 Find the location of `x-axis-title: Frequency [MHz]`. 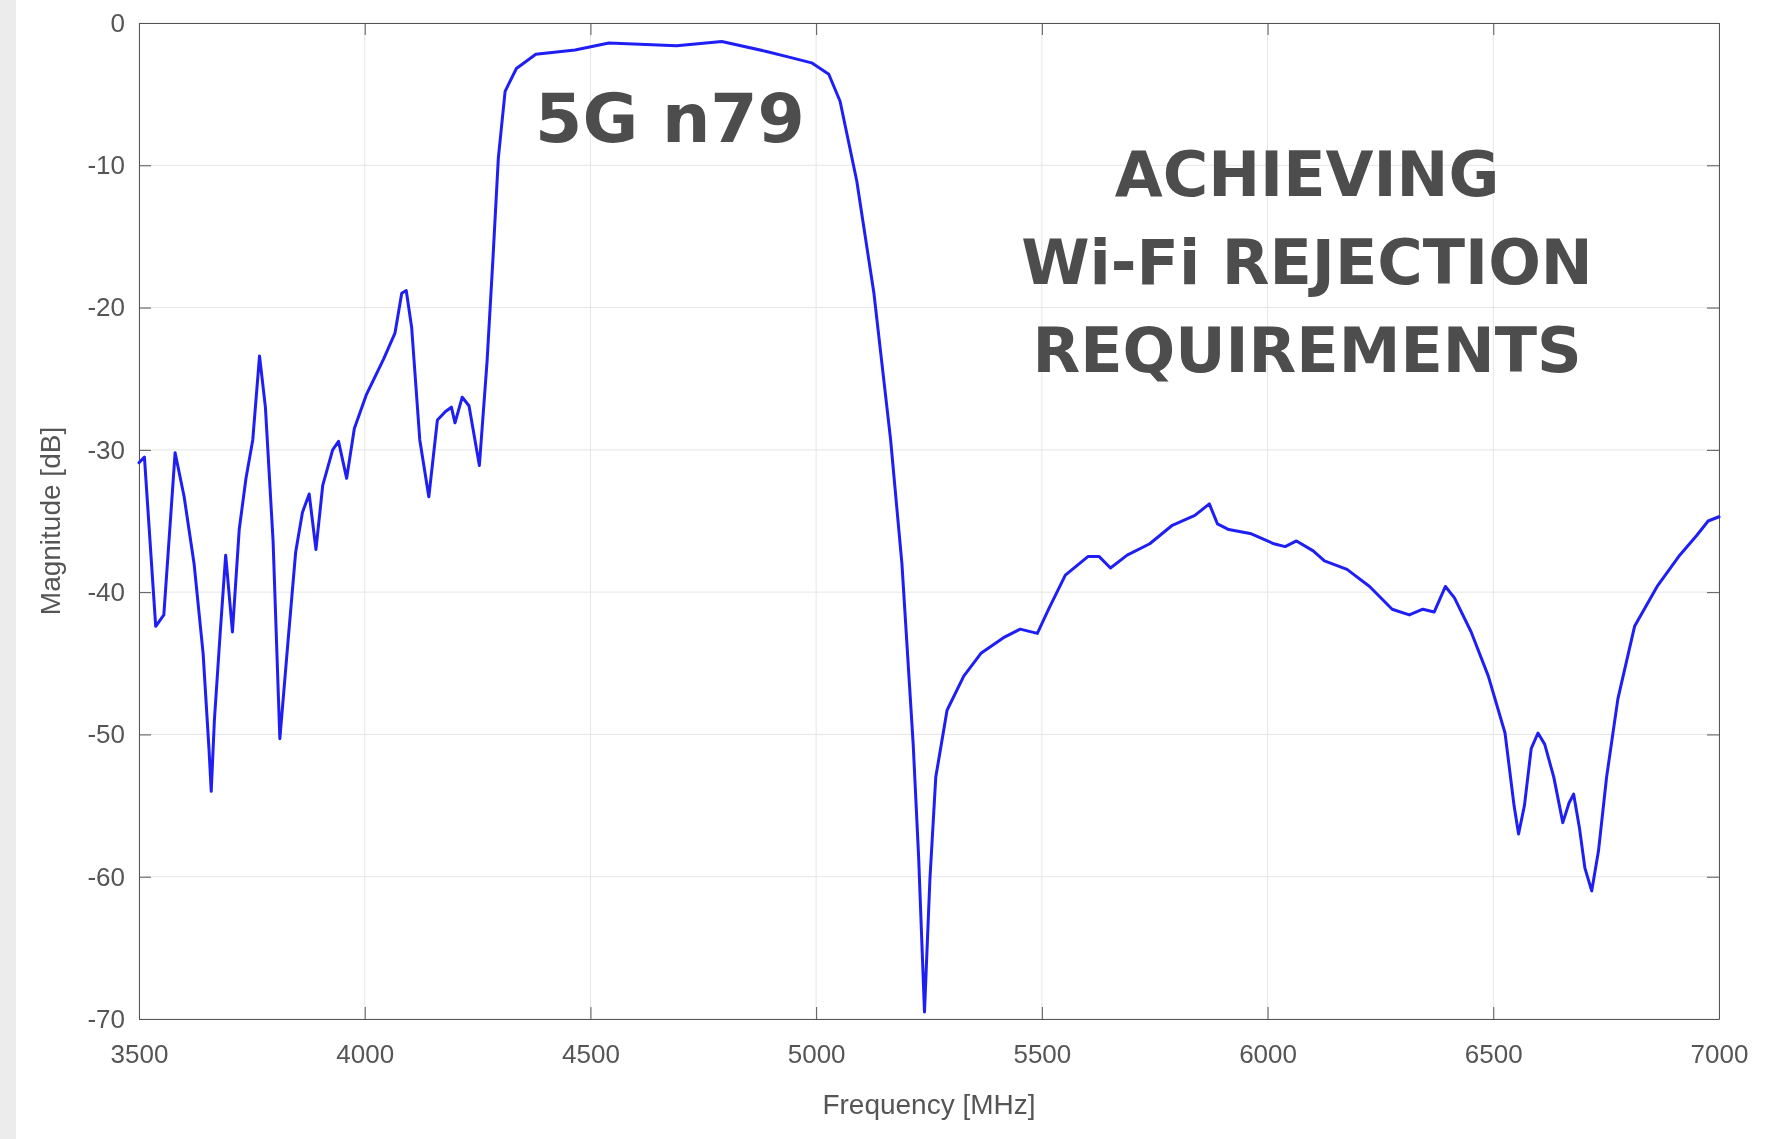

x-axis-title: Frequency [MHz] is located at coordinates (929, 1104).